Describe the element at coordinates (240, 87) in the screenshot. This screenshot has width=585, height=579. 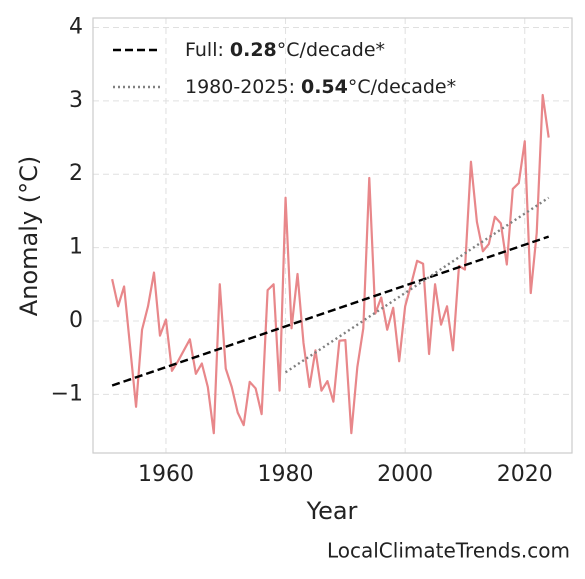
I see `legend-name: 1980-2025:` at that location.